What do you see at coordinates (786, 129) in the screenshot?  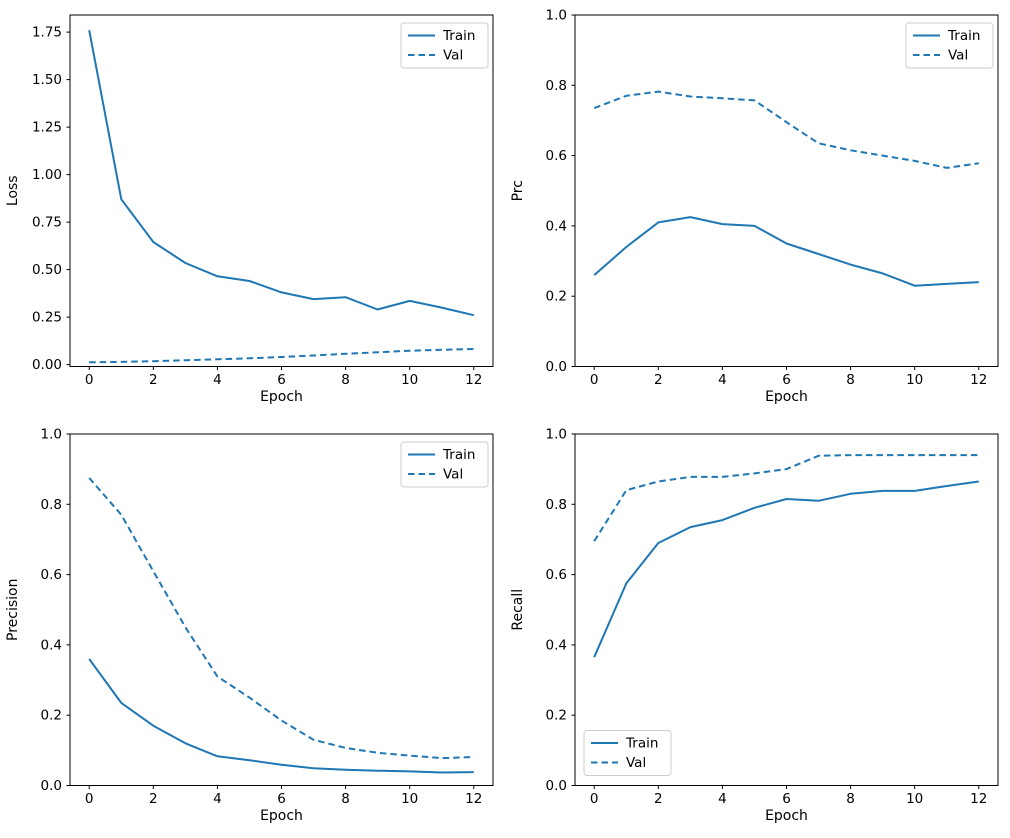 I see `prc-val-line` at bounding box center [786, 129].